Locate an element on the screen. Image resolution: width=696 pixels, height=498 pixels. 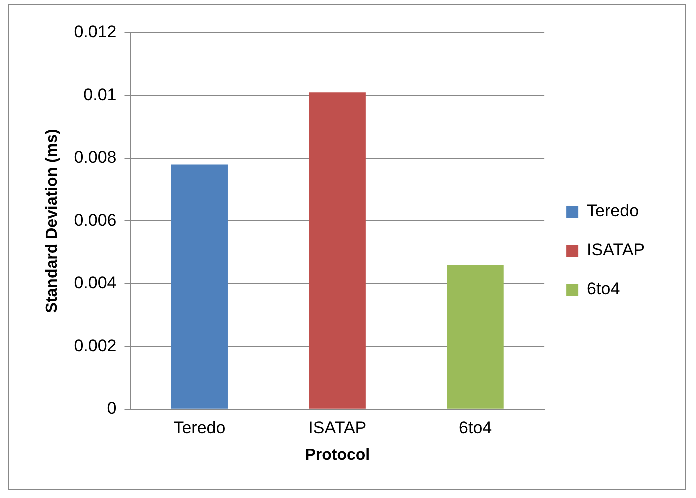
x-tick-label: ISATAP is located at coordinates (337, 428).